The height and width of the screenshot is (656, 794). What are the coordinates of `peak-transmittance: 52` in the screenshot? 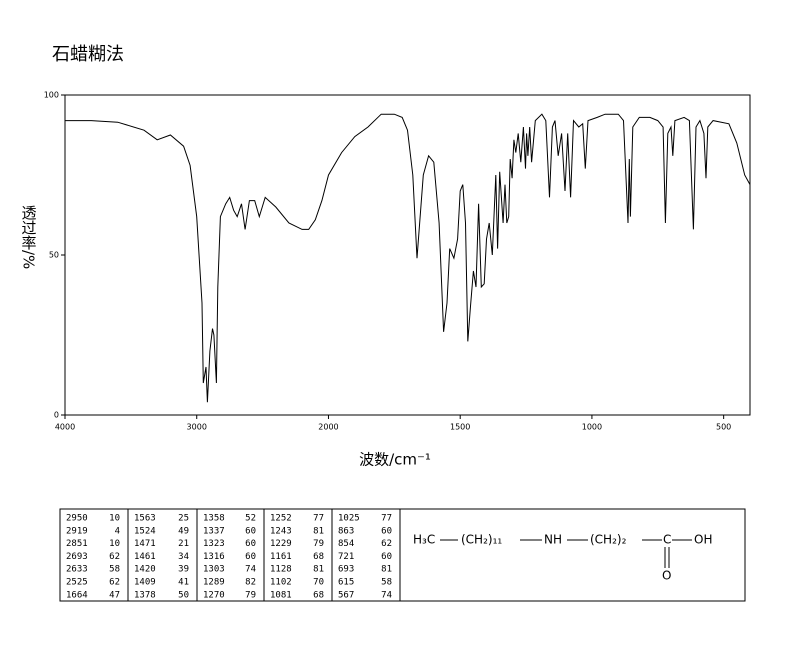 It's located at (250, 519).